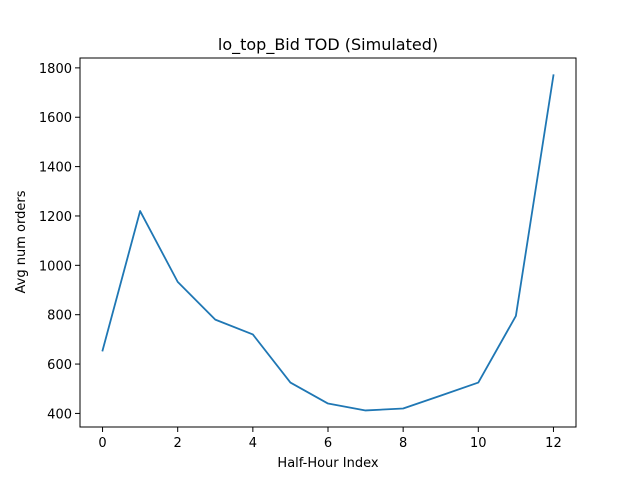 The height and width of the screenshot is (484, 640). I want to click on y-axis-label: Avg num orders, so click(21, 241).